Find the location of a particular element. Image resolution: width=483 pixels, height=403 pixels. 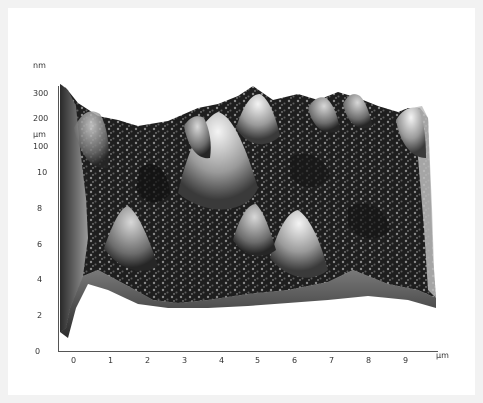

z-axis-unit: nm is located at coordinates (39, 65).